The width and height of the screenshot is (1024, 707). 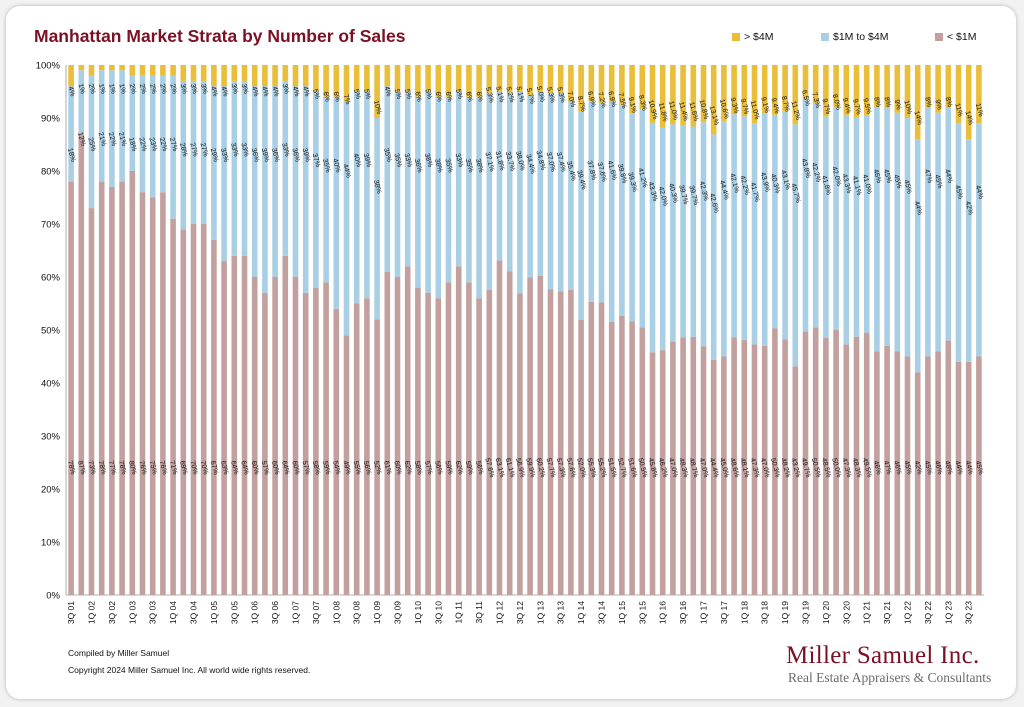 I want to click on label-1m-to-4m: 37%, so click(x=316, y=160).